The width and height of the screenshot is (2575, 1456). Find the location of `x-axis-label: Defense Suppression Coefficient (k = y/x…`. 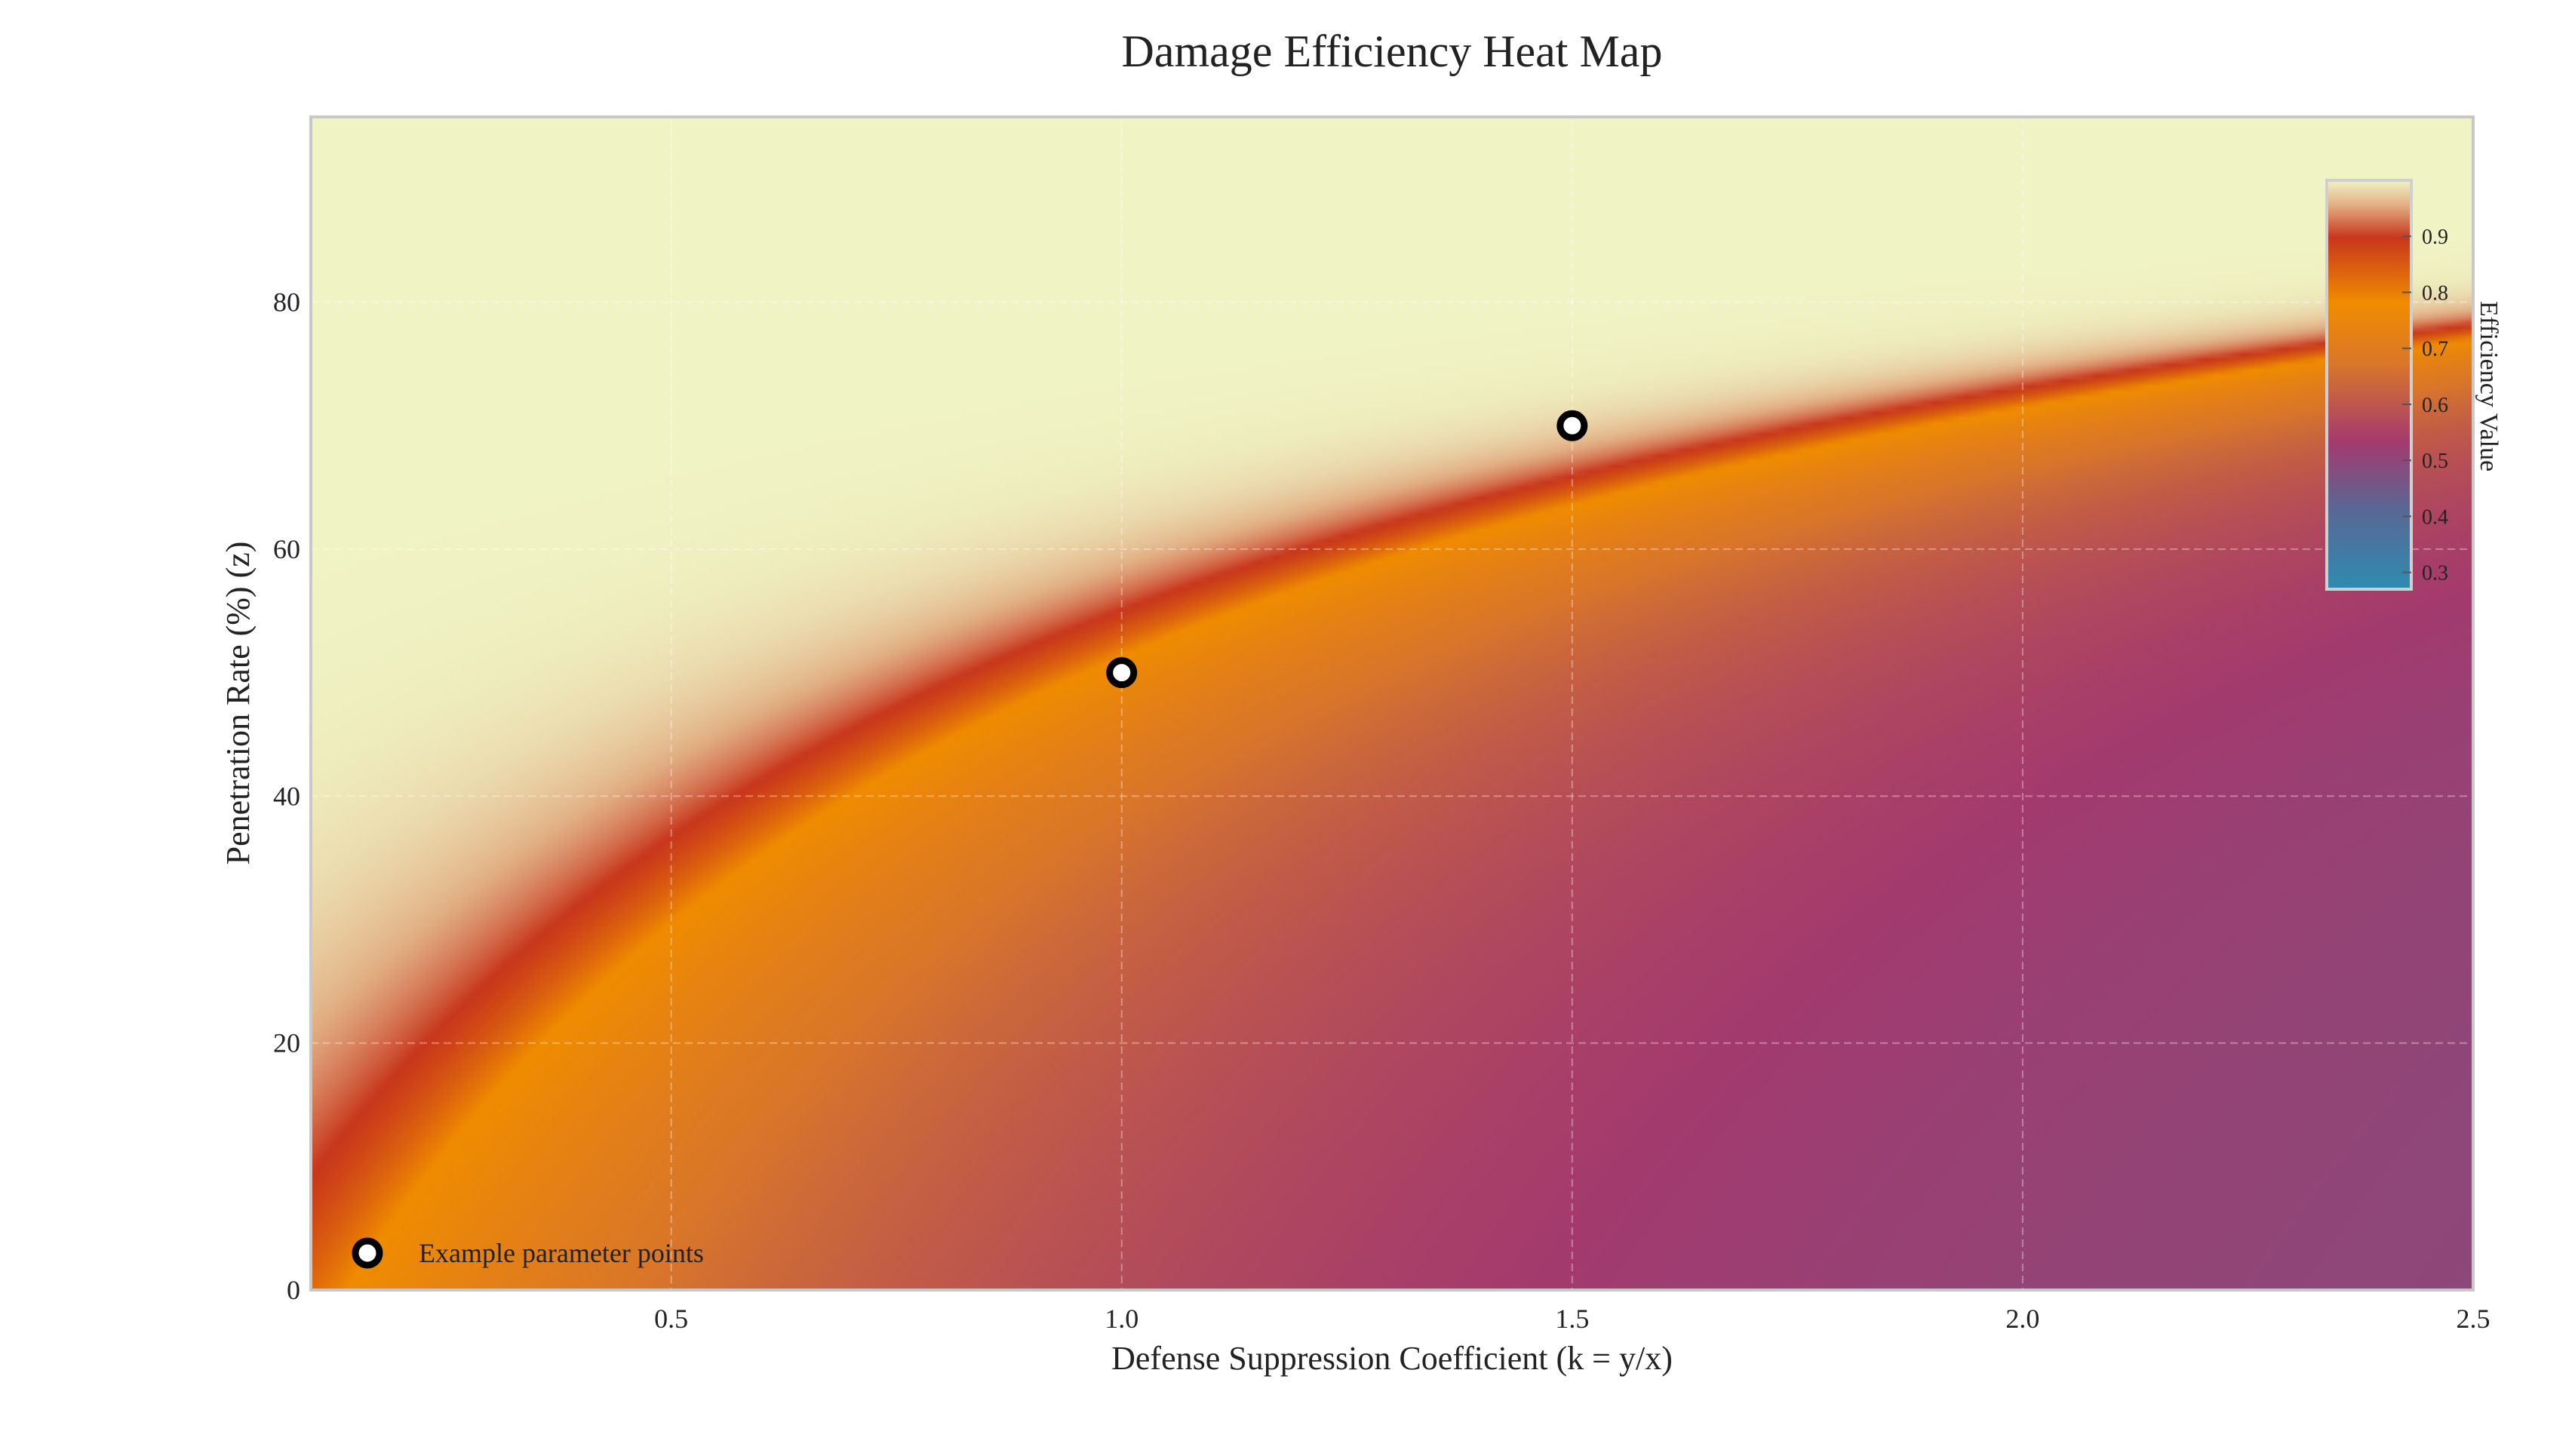

x-axis-label: Defense Suppression Coefficient (k = y/x… is located at coordinates (1392, 1358).